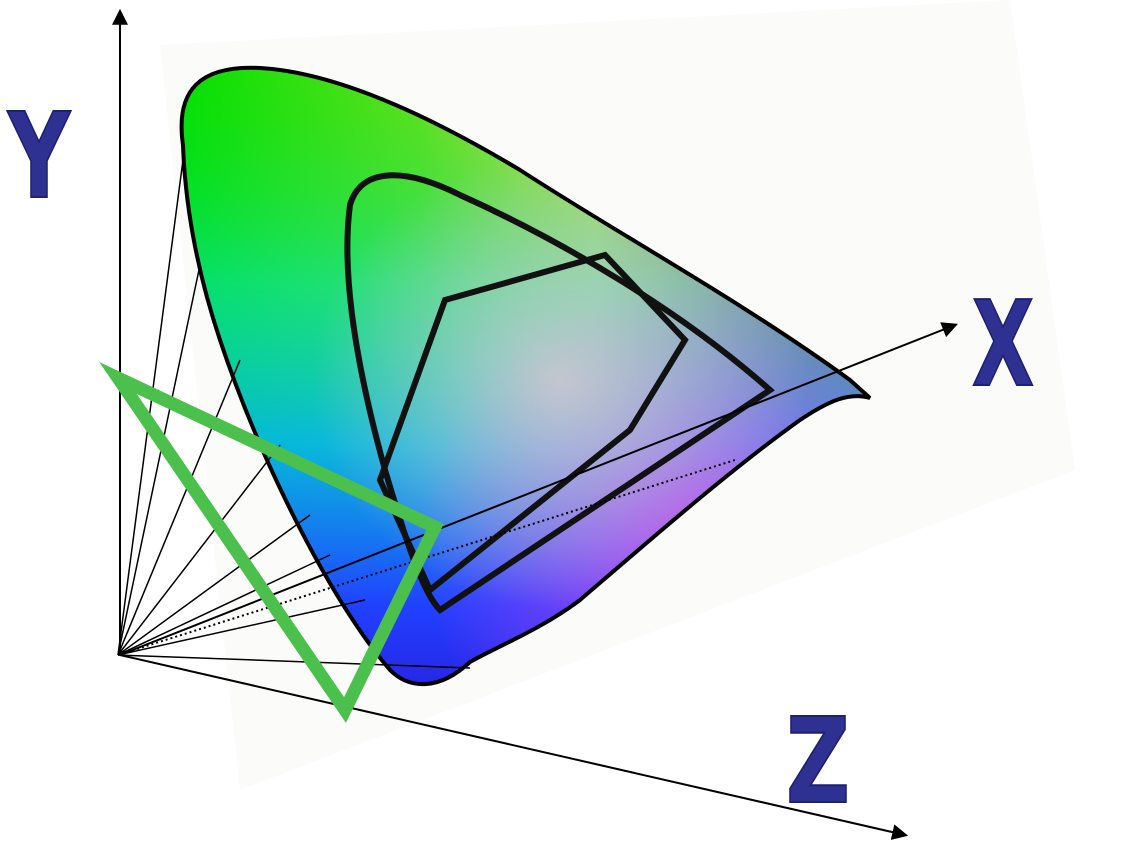  What do you see at coordinates (1003, 344) in the screenshot?
I see `x-axis-label: X` at bounding box center [1003, 344].